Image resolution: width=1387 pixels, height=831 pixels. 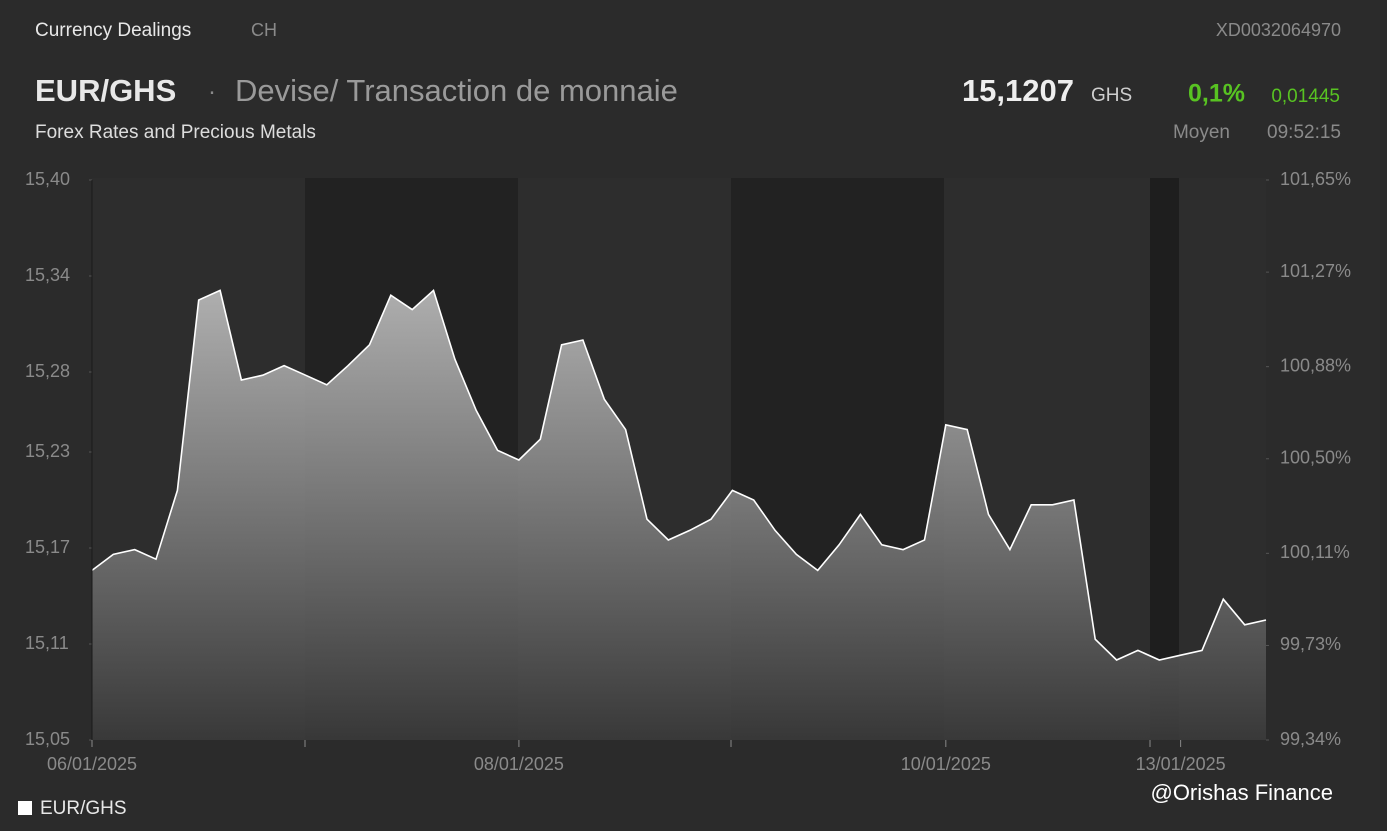 I want to click on section: Currency Dealings, so click(x=113, y=30).